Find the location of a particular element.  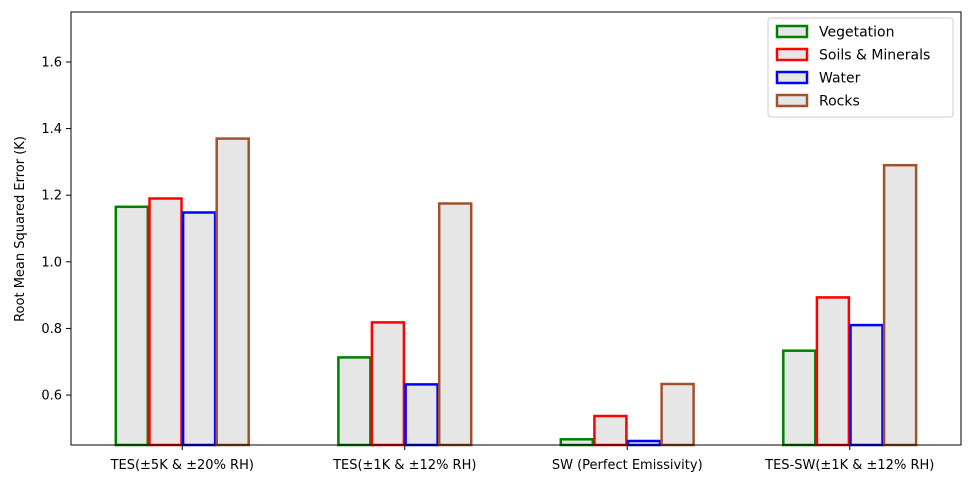

legend-label-vegetation: Vegetation is located at coordinates (857, 33).